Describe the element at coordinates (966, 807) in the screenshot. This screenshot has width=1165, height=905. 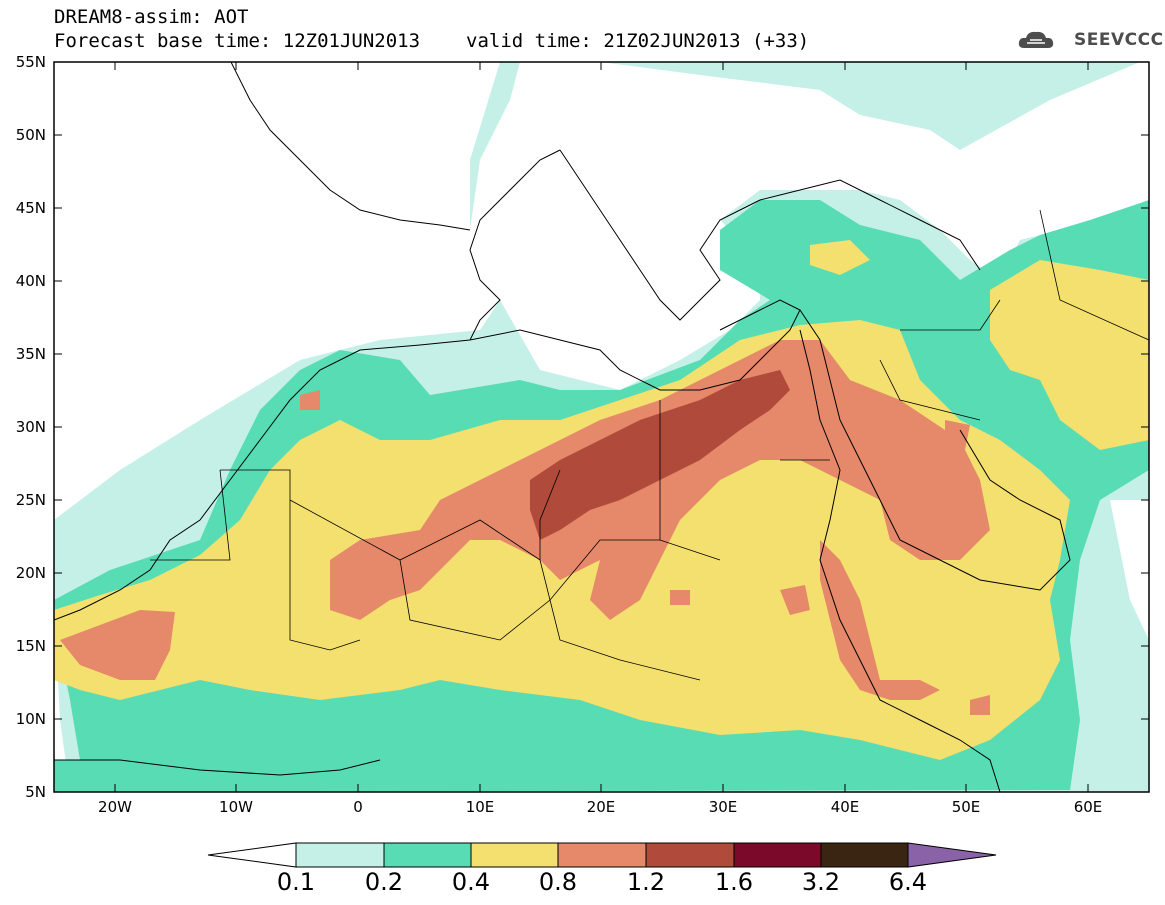
I see `lon-label: 50E` at that location.